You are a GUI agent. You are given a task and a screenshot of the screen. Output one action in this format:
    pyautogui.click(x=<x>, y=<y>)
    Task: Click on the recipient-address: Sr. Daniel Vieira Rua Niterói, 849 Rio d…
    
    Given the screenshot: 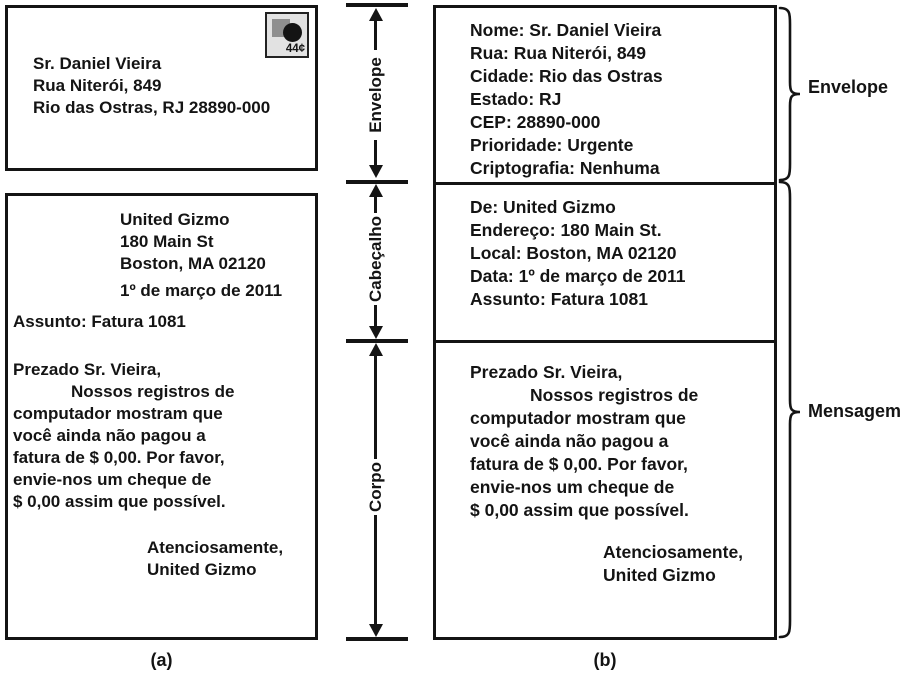 What is the action you would take?
    pyautogui.click(x=151, y=86)
    